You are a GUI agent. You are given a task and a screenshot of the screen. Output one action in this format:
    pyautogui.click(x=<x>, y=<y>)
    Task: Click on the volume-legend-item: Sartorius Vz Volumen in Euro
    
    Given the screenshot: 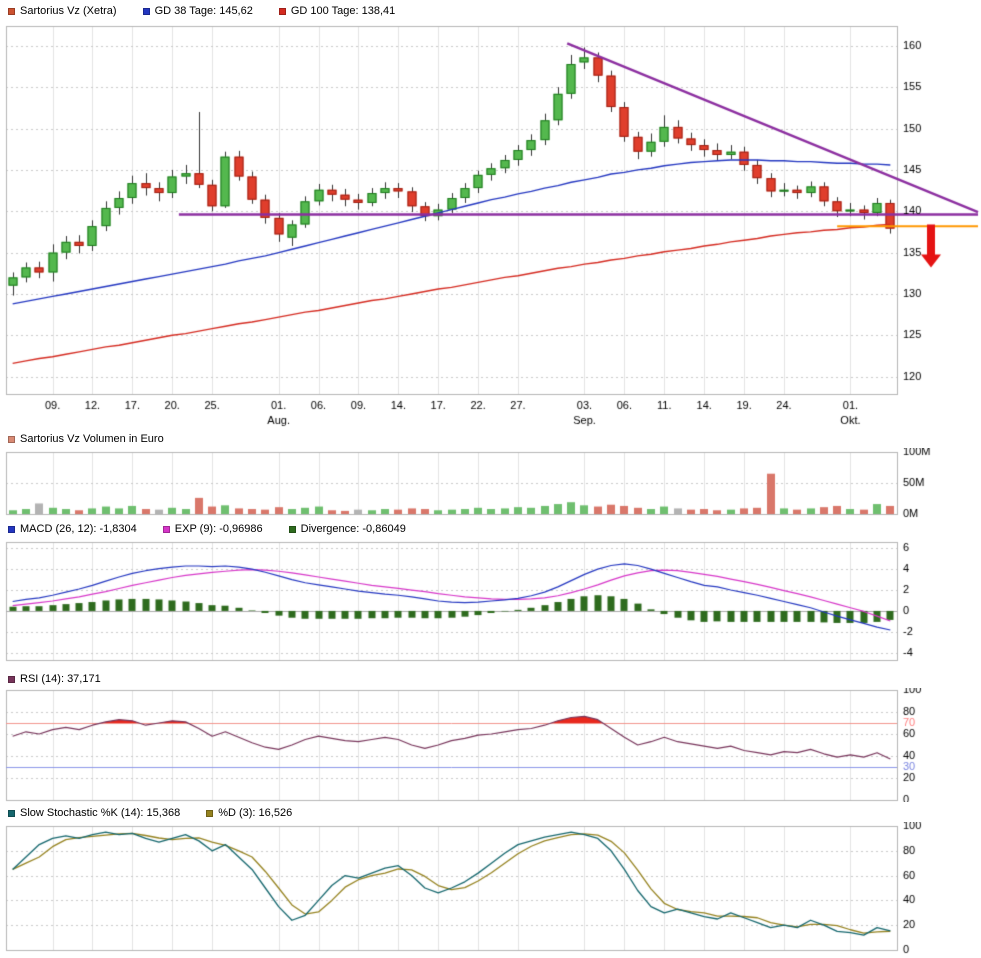 What is the action you would take?
    pyautogui.click(x=86, y=439)
    